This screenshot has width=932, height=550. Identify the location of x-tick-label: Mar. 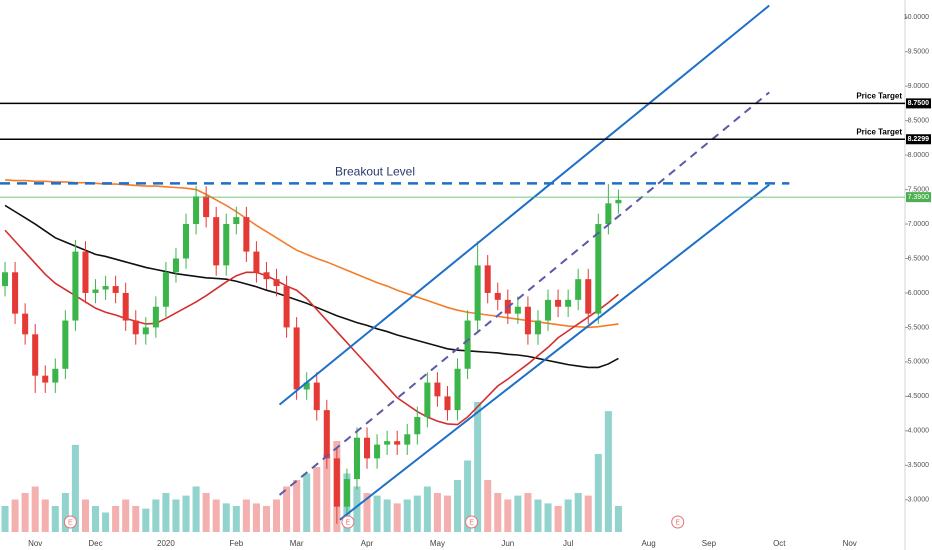
(297, 543).